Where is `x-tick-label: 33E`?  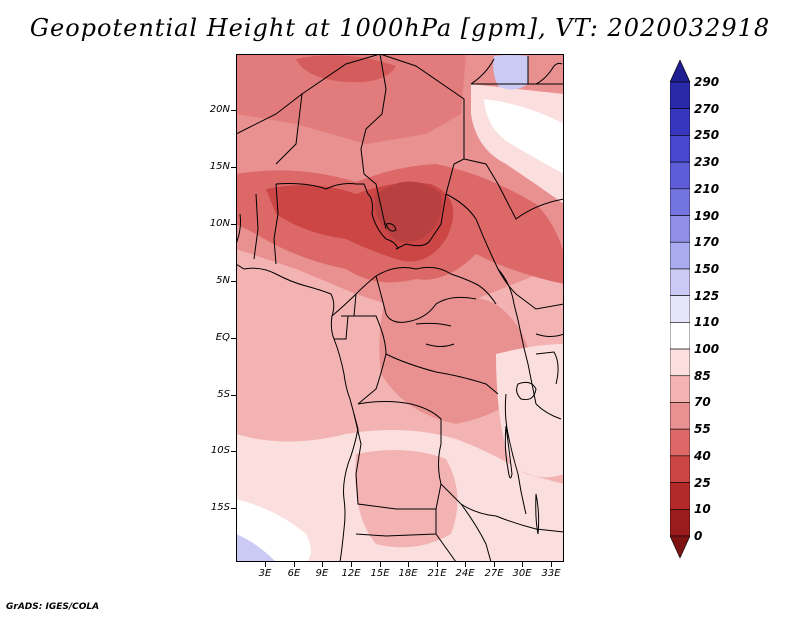
x-tick-label: 33E is located at coordinates (551, 573).